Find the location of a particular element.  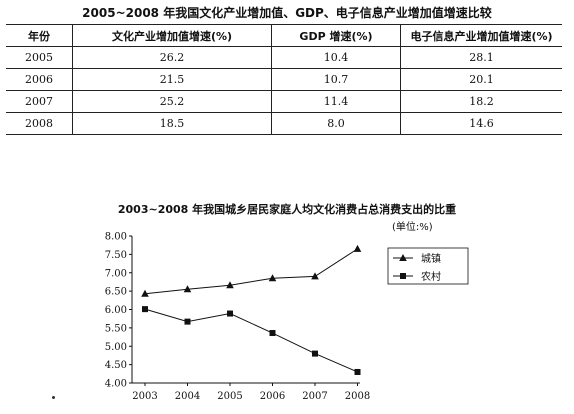

table-row: 2006 21.5 10.7 20.1 is located at coordinates (284, 79).